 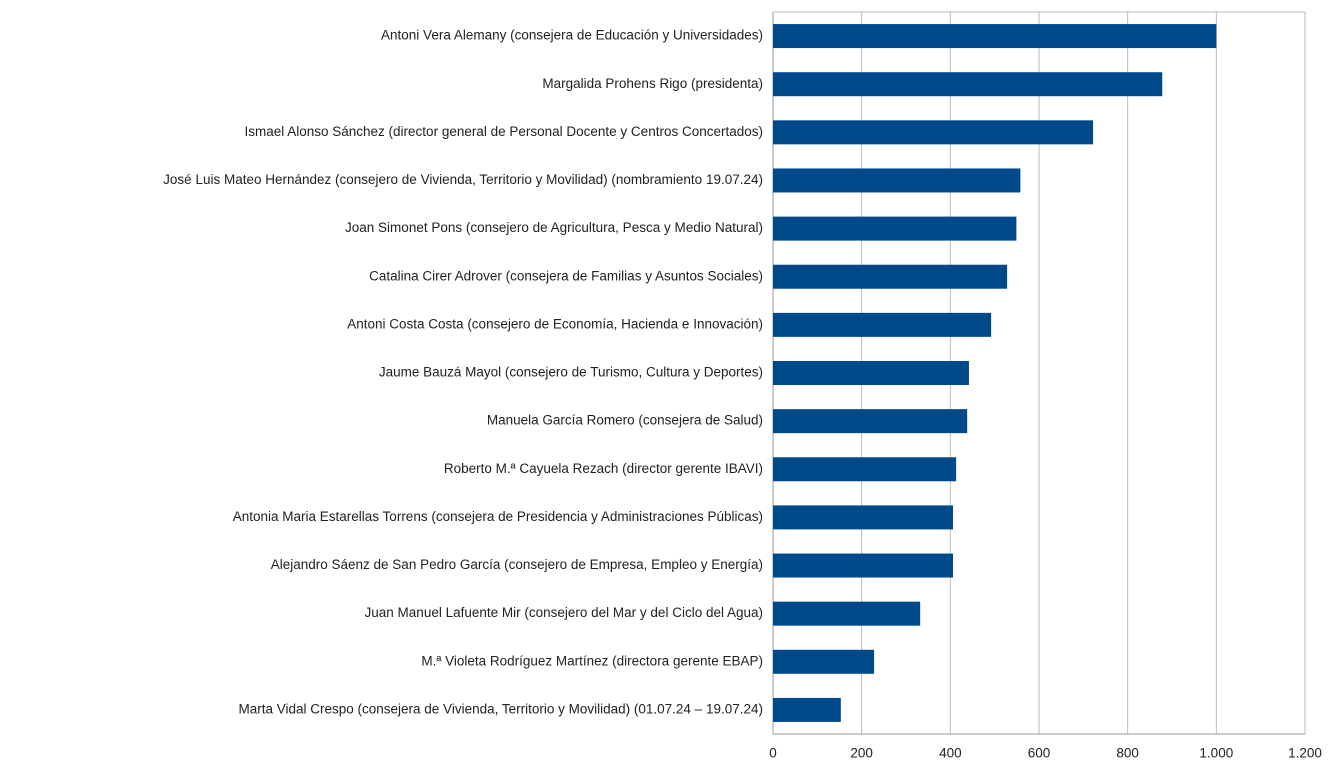 What do you see at coordinates (861, 753) in the screenshot?
I see `x-tick-label: 200` at bounding box center [861, 753].